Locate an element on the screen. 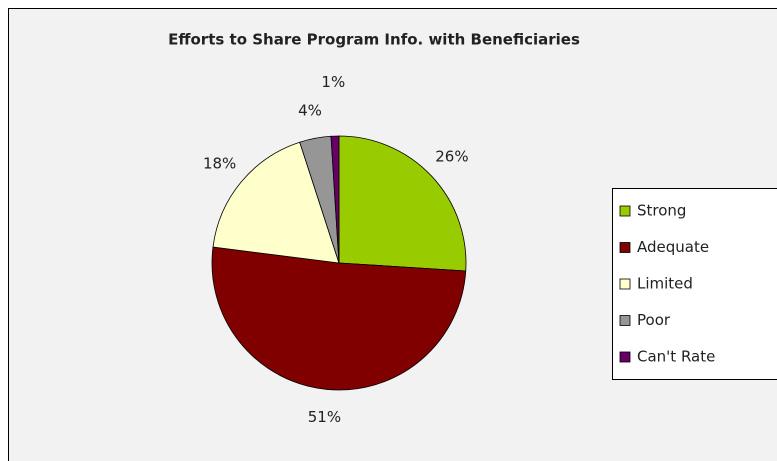  data-label: 26% is located at coordinates (451, 156).